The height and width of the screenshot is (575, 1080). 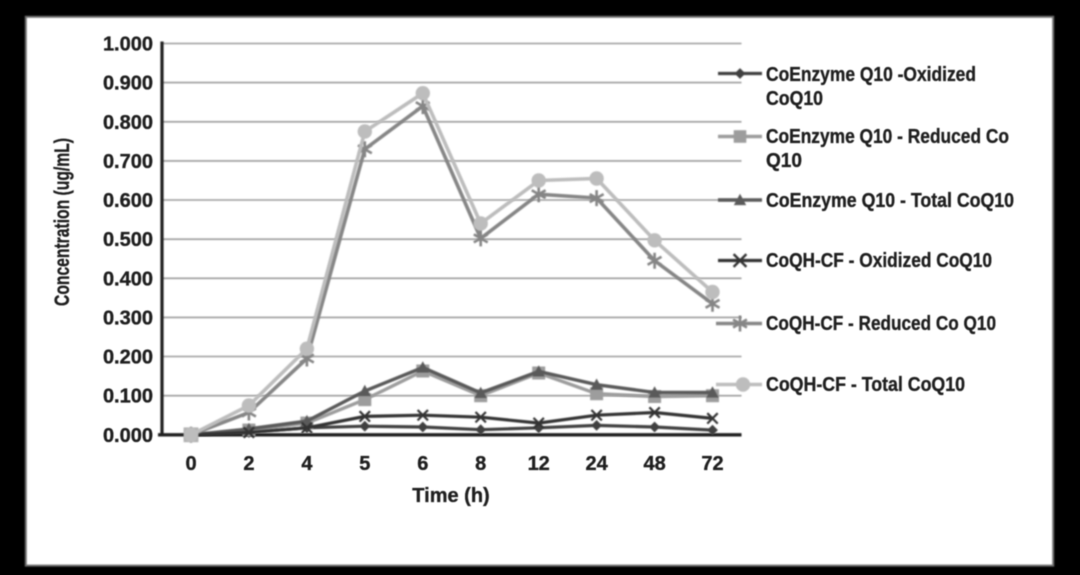 I want to click on svg-text: 0, so click(x=190, y=464).